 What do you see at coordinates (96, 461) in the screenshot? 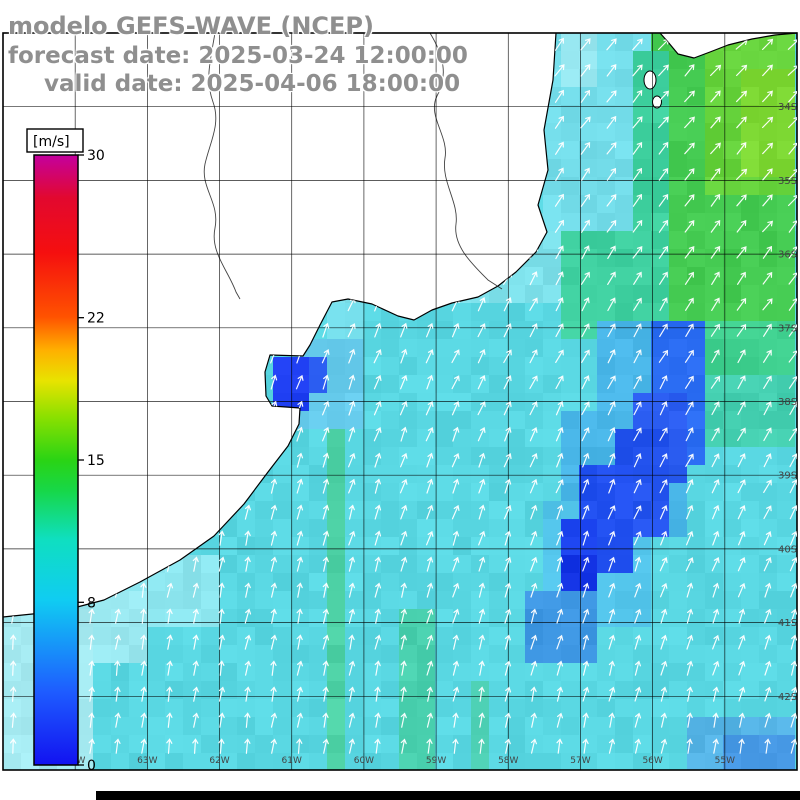
I see `color-scale-tick-label: 15` at bounding box center [96, 461].